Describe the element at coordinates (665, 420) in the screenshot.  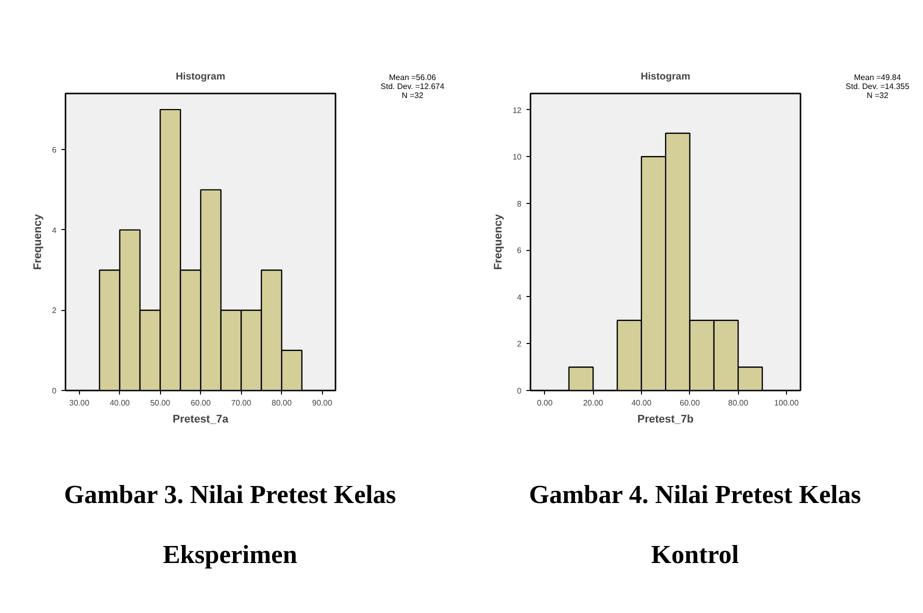
I see `x-axis-title: Pretest_7b` at that location.